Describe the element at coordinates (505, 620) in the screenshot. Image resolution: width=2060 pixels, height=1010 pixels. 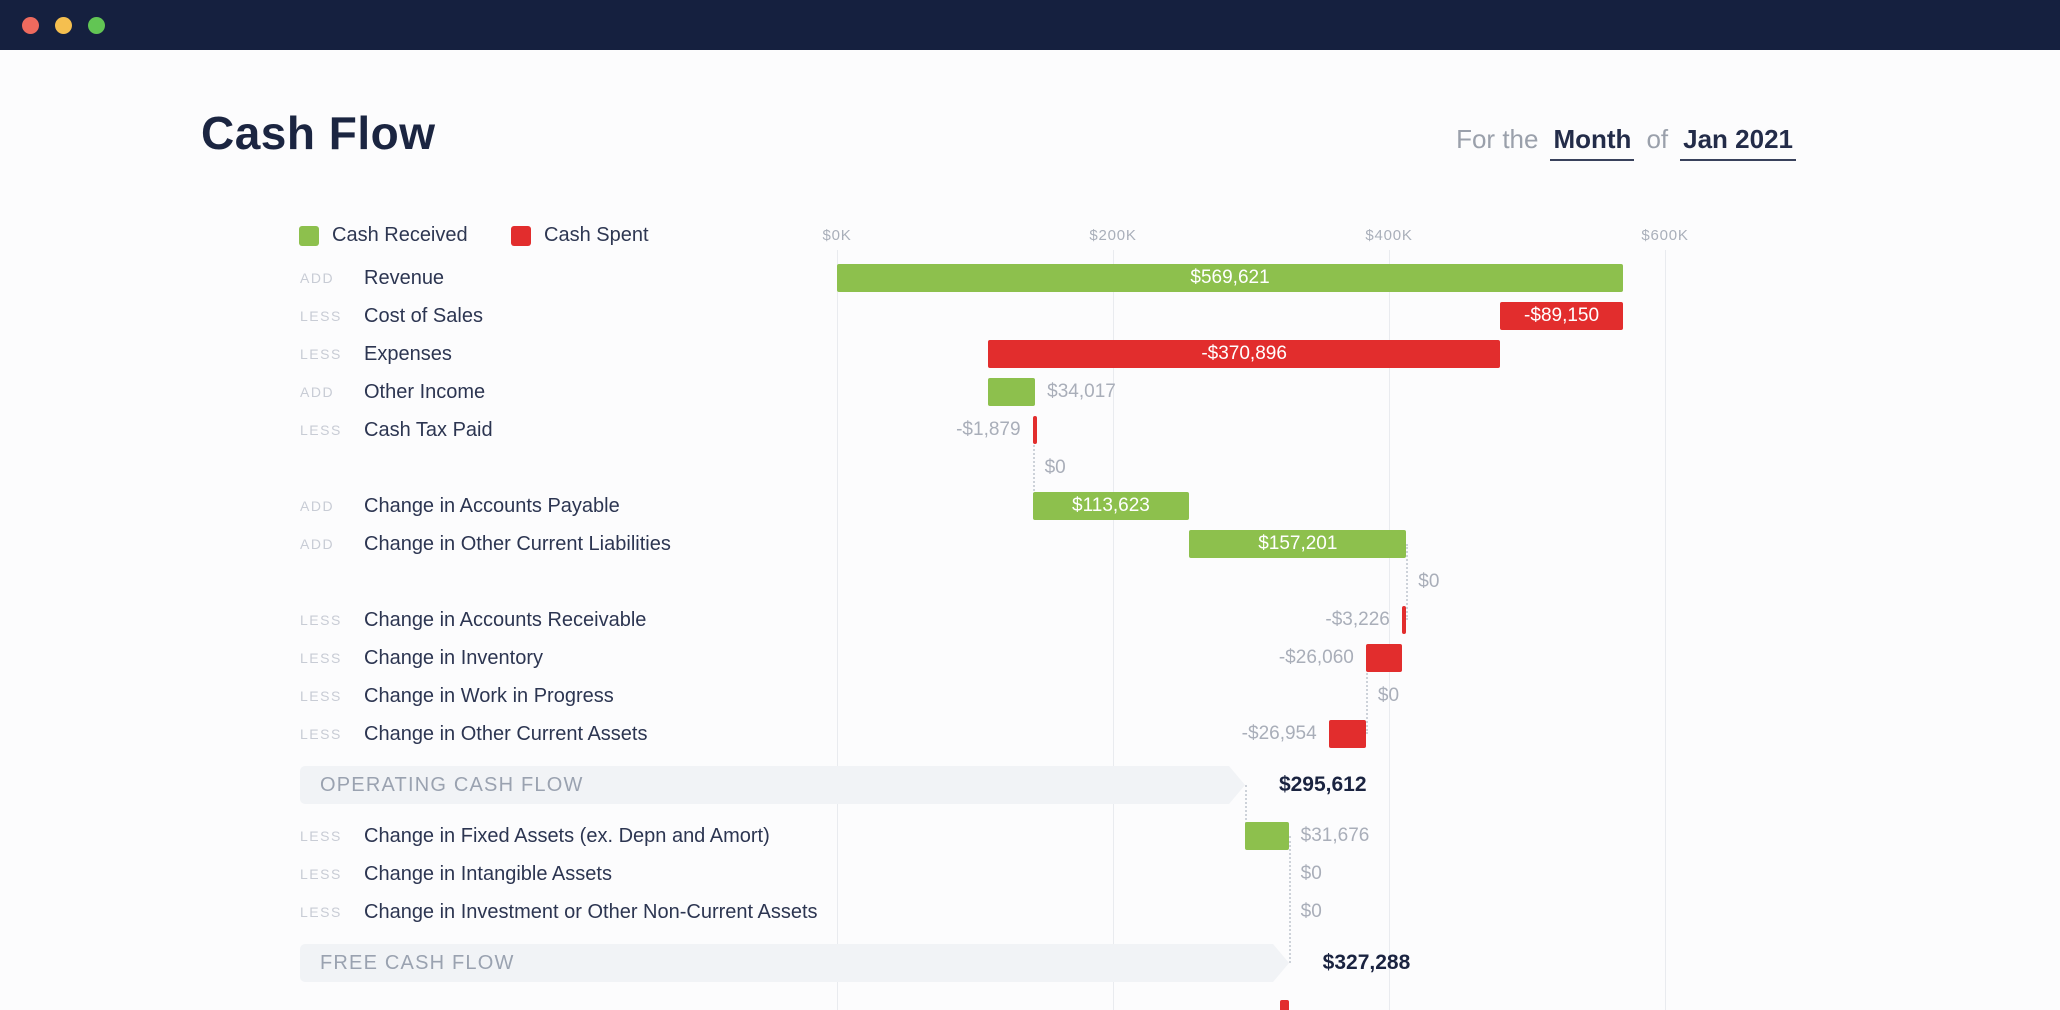
I see `row-label: Change in Accounts Receivable` at that location.